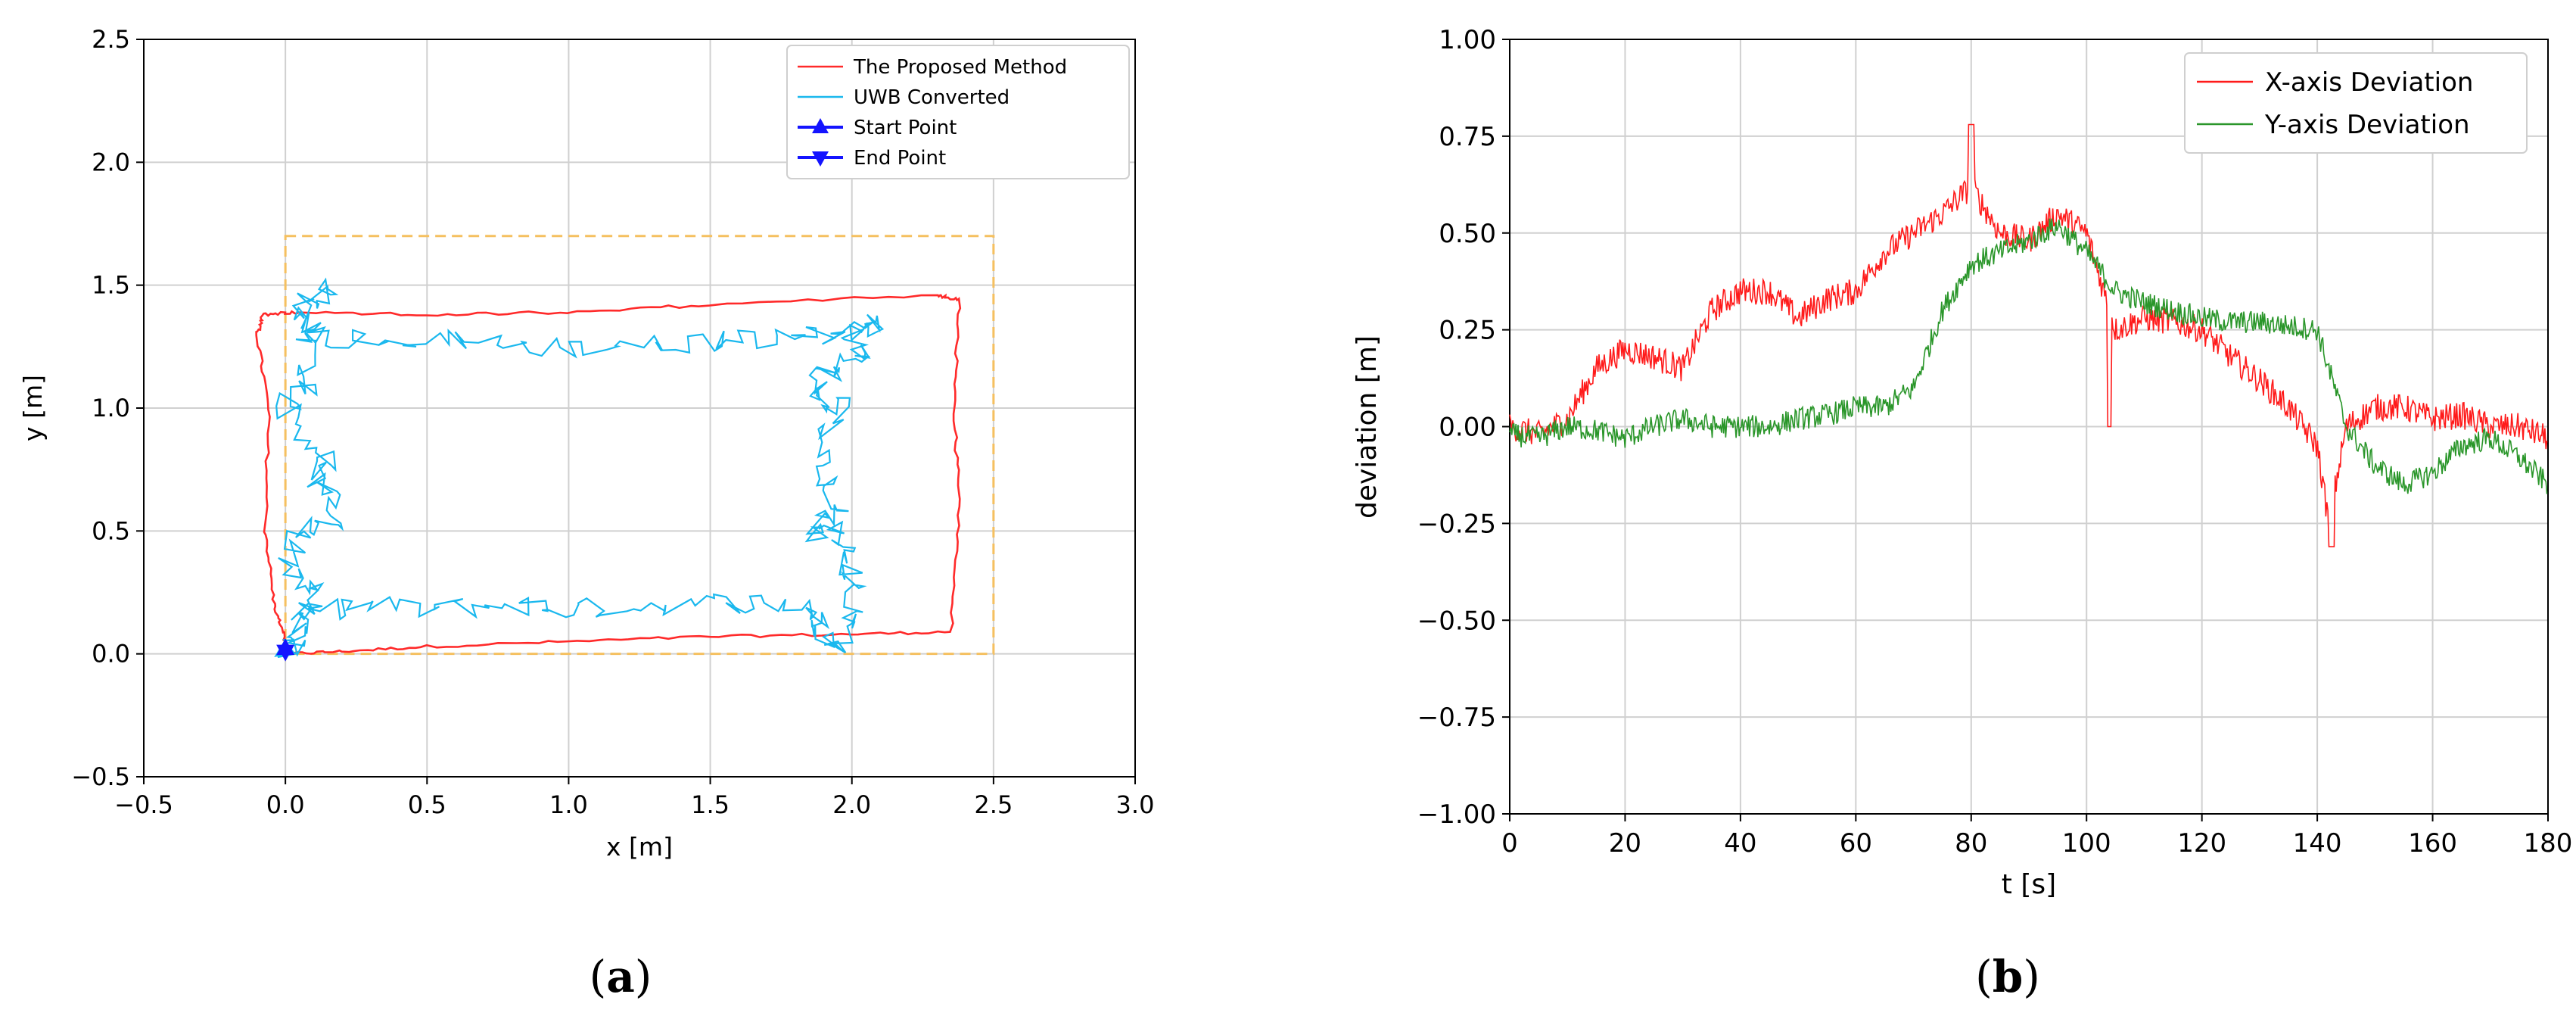 The image size is (2576, 1016). What do you see at coordinates (1625, 844) in the screenshot?
I see `panel-b-x-tick-label: 20` at bounding box center [1625, 844].